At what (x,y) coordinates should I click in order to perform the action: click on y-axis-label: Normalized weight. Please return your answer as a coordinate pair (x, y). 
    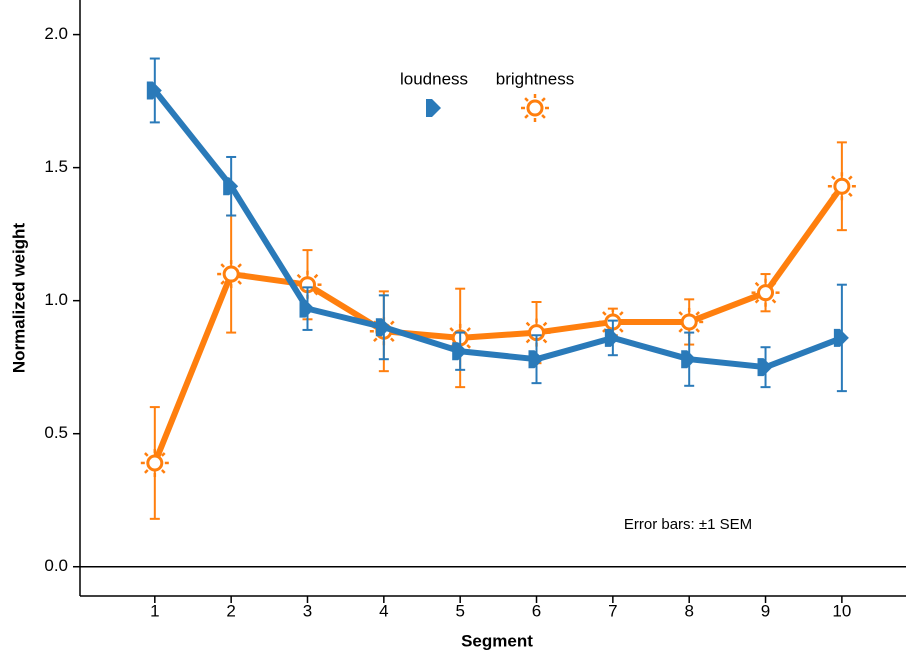
    Looking at the image, I should click on (18, 298).